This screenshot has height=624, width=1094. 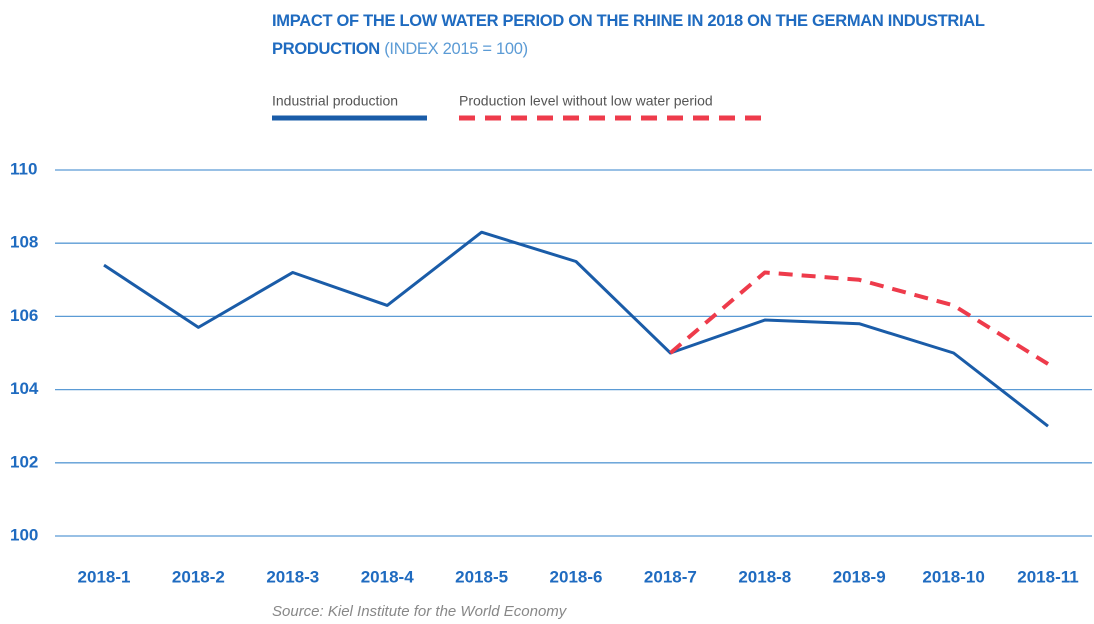 I want to click on y-tick-label: 108, so click(x=24, y=242).